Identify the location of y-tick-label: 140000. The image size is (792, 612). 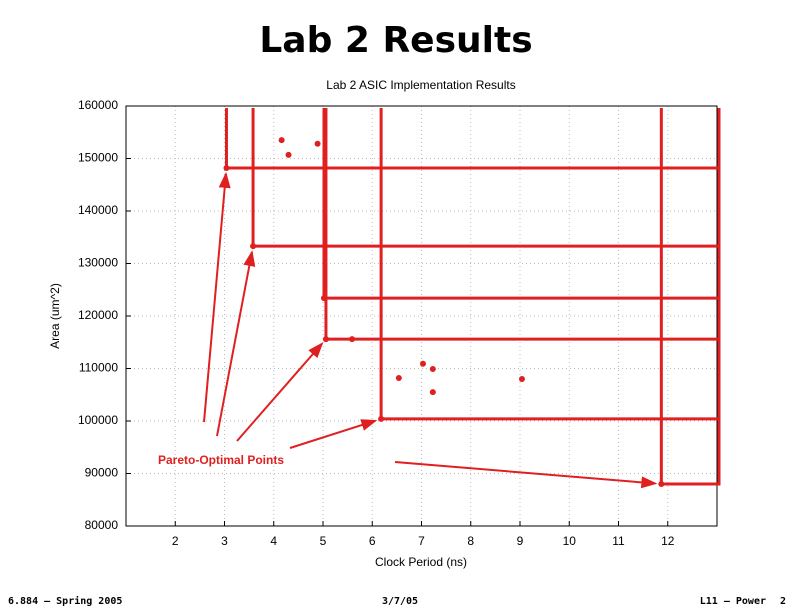
(98, 210).